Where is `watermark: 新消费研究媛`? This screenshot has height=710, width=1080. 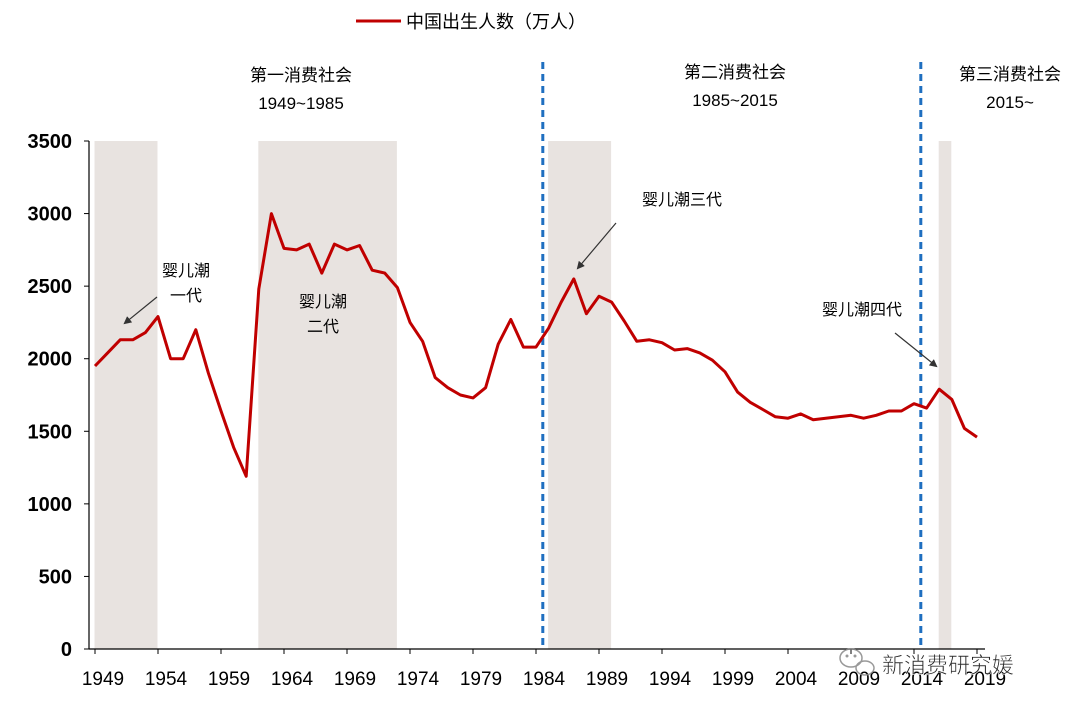 watermark: 新消费研究媛 is located at coordinates (926, 663).